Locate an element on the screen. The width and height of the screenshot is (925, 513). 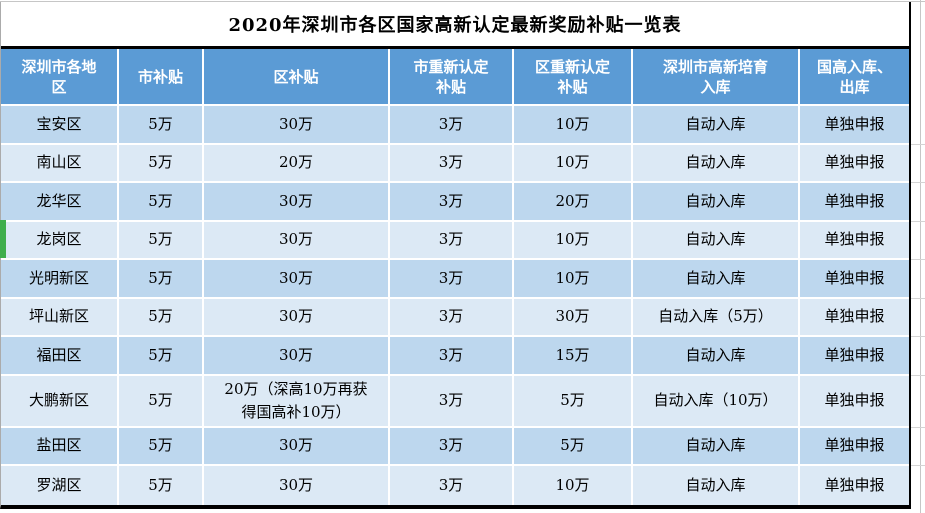
column-header-district: 深圳市各地 区 is located at coordinates (60, 76).